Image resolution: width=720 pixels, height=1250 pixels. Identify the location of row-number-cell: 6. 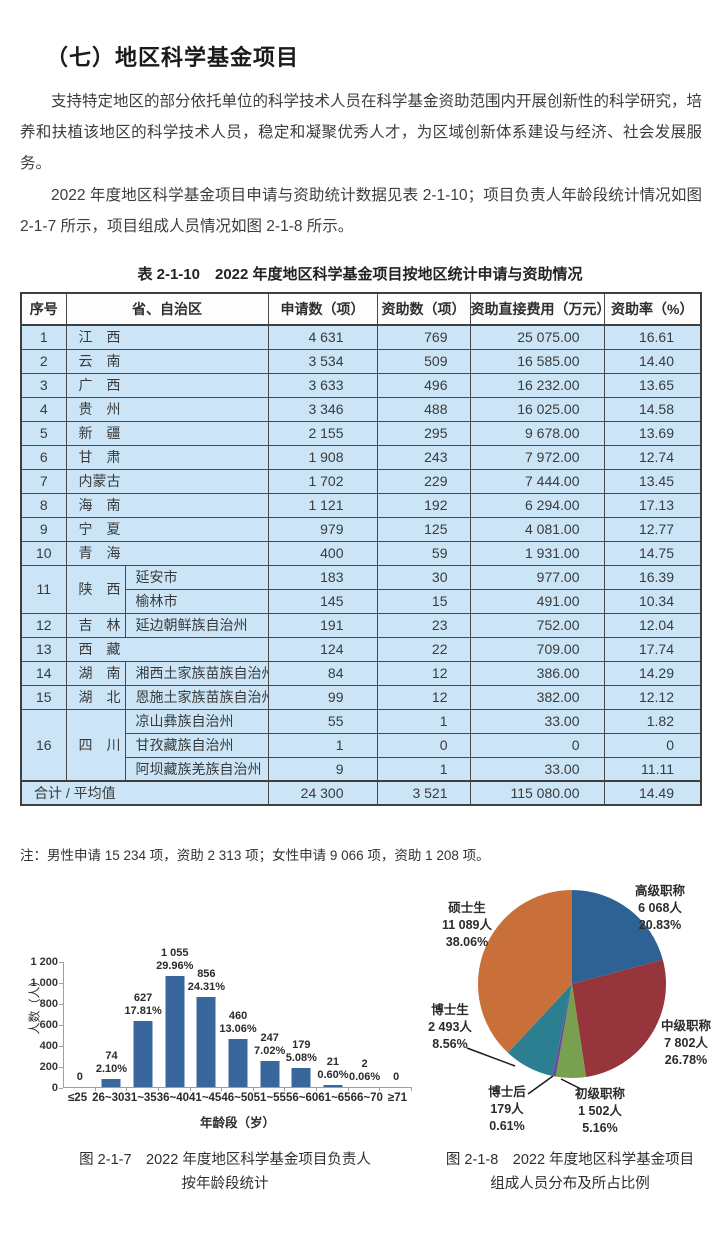
(43, 457).